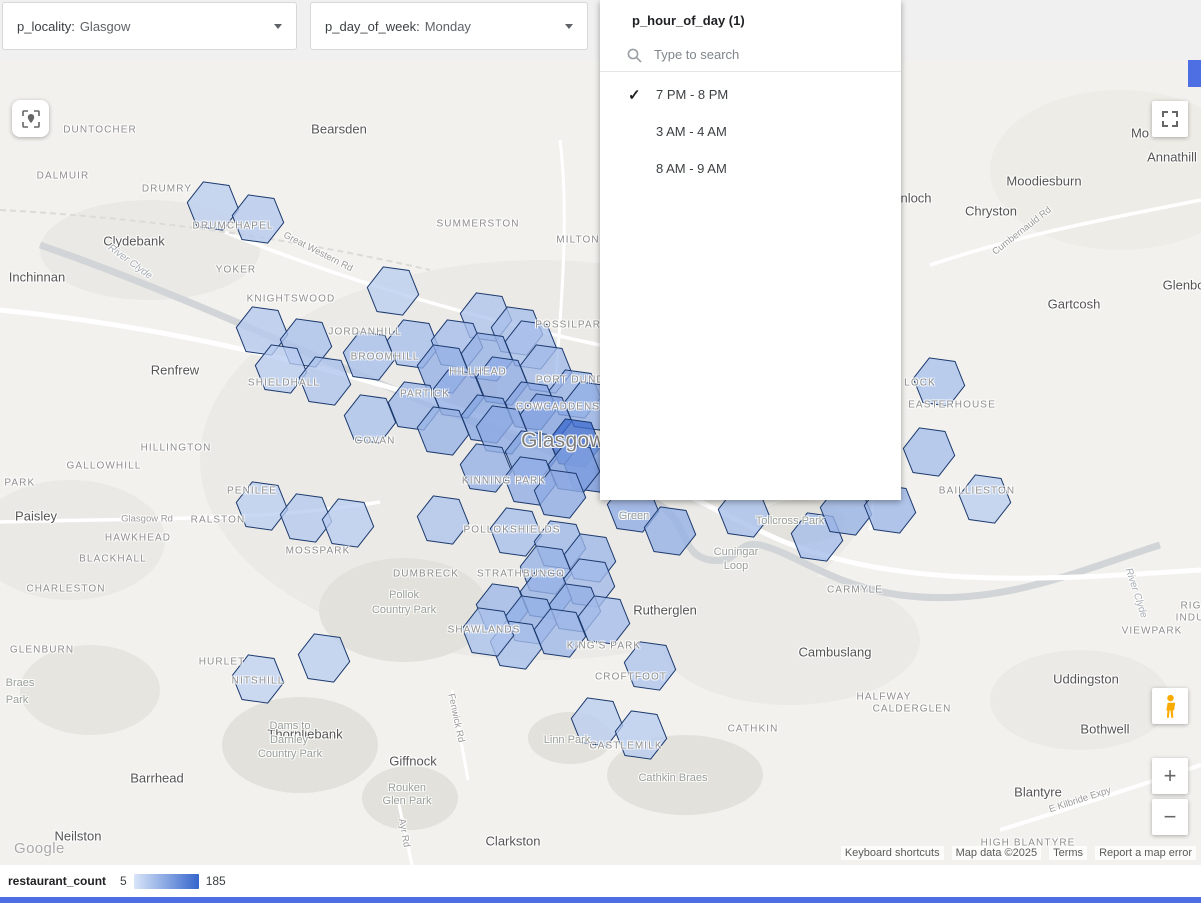  Describe the element at coordinates (149, 26) in the screenshot. I see `filter-locality: p_locality: Glasgow` at that location.